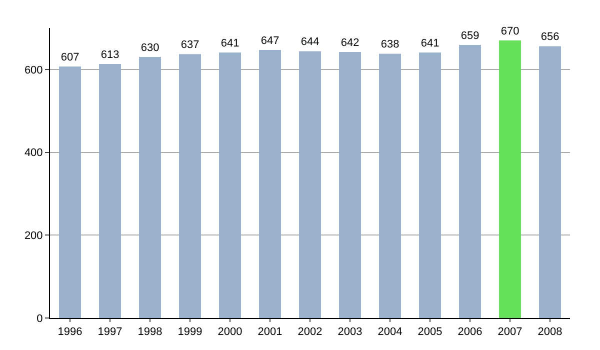  What do you see at coordinates (550, 332) in the screenshot?
I see `x-tick-label: 2008` at bounding box center [550, 332].